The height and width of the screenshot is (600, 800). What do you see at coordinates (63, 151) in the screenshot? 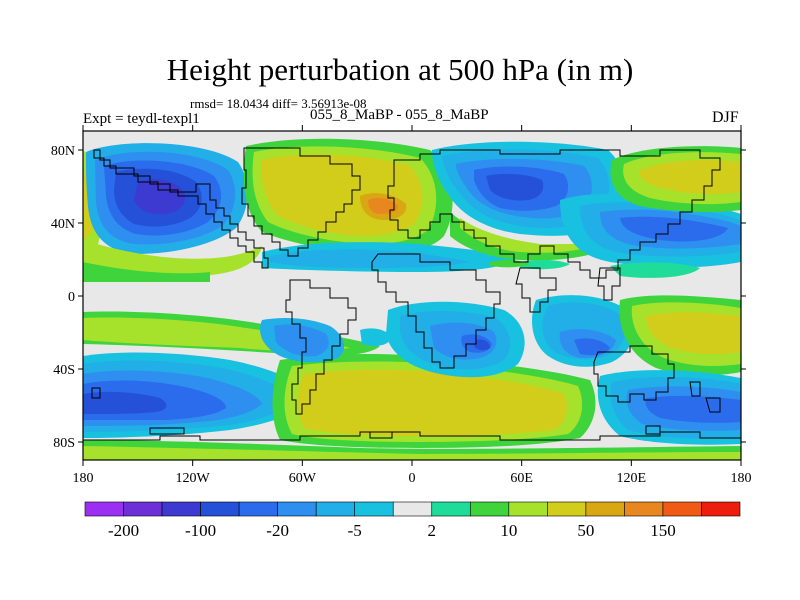
I see `lat-tick-label: 80N` at bounding box center [63, 151].